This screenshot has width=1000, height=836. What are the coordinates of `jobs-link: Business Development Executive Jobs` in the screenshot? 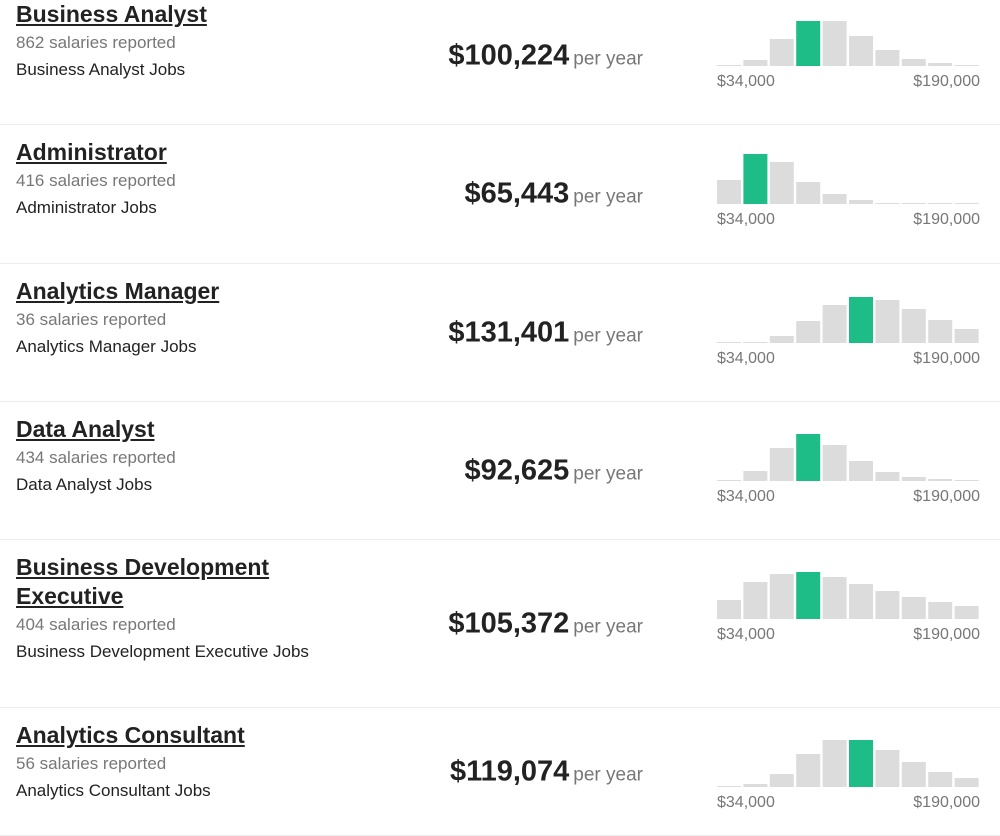 It's located at (162, 651).